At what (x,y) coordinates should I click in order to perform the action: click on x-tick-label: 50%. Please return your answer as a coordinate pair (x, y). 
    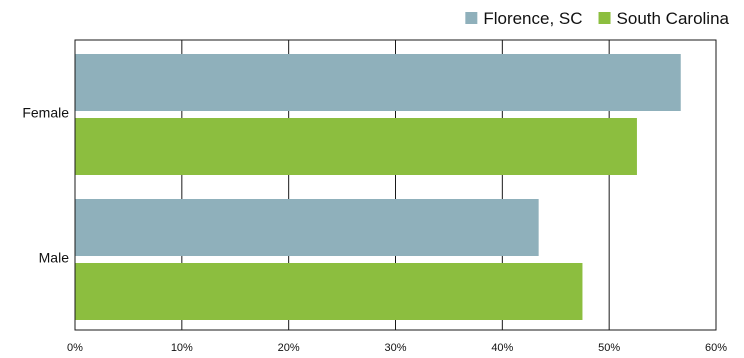
    Looking at the image, I should click on (609, 348).